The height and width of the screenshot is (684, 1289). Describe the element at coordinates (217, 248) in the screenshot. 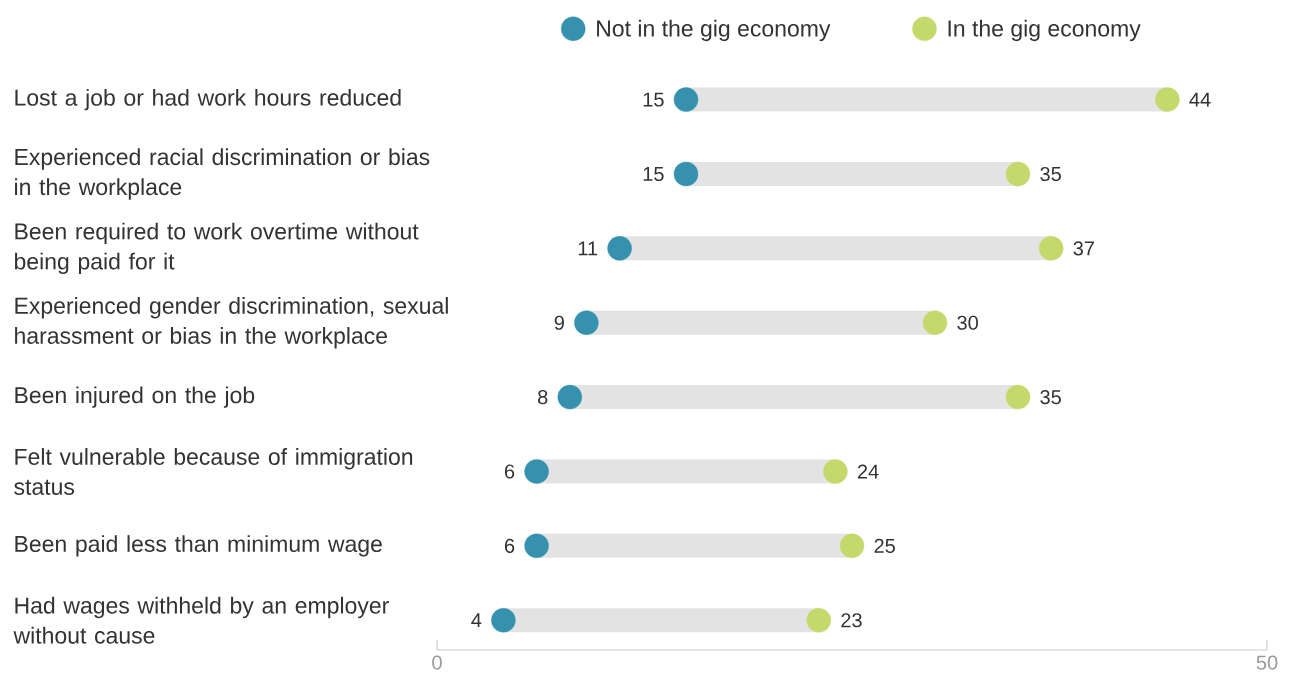

I see `y-tick-label: Been required to work overtime without being paid for it` at that location.